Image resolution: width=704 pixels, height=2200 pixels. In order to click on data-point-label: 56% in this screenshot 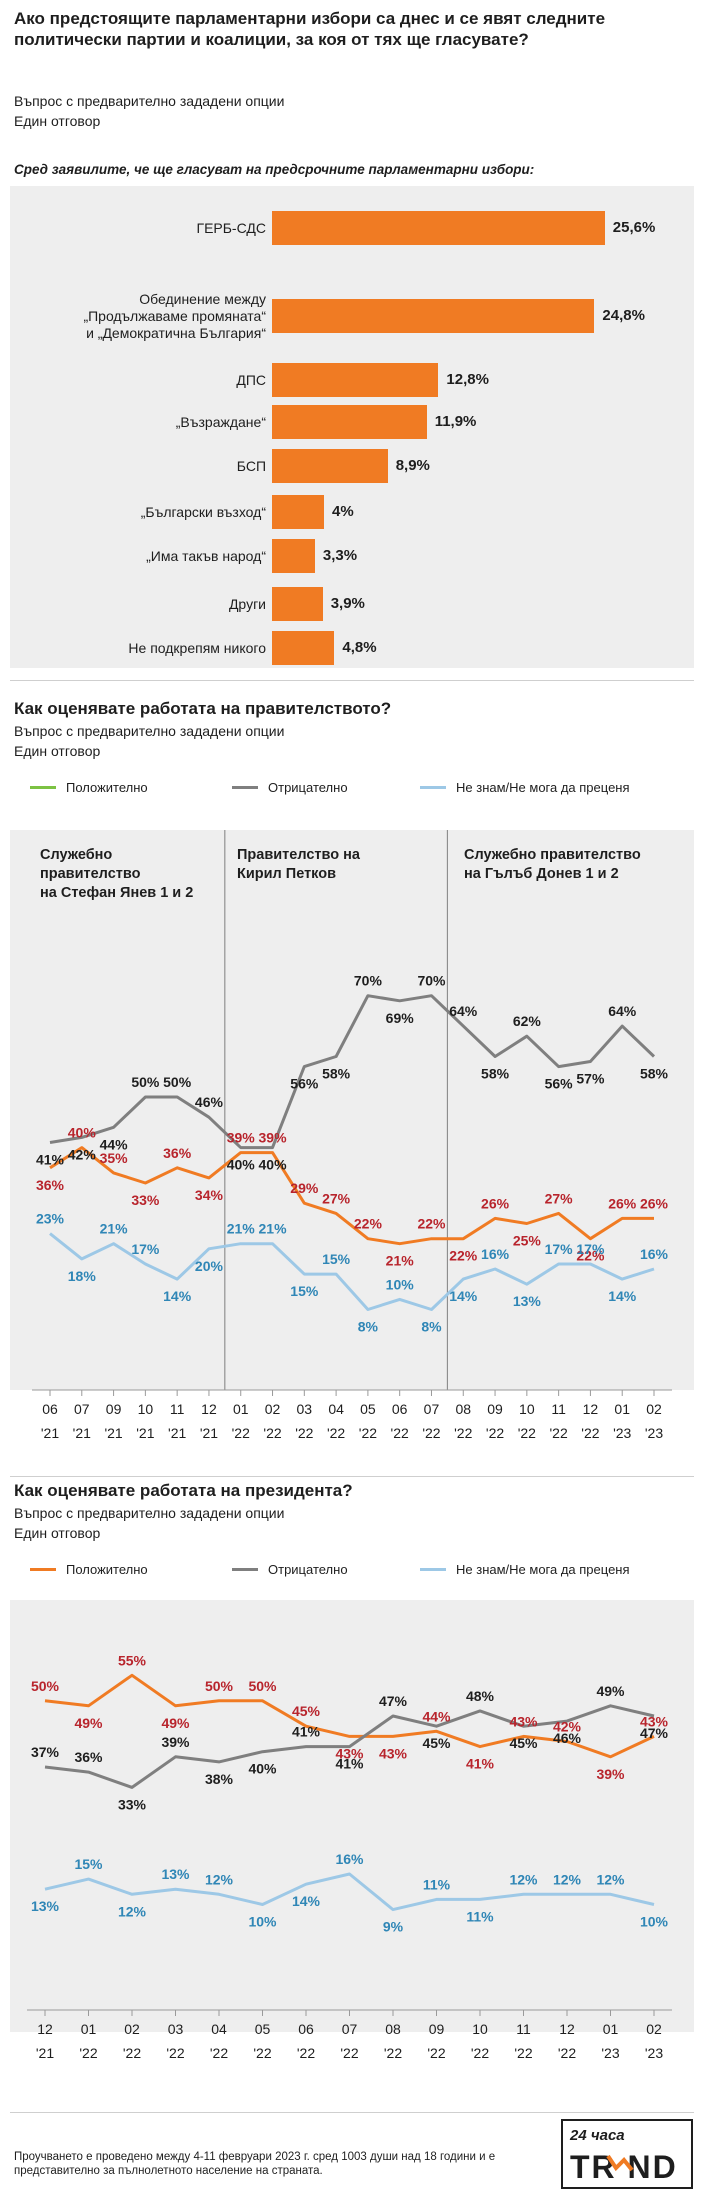, I will do `click(559, 1084)`.